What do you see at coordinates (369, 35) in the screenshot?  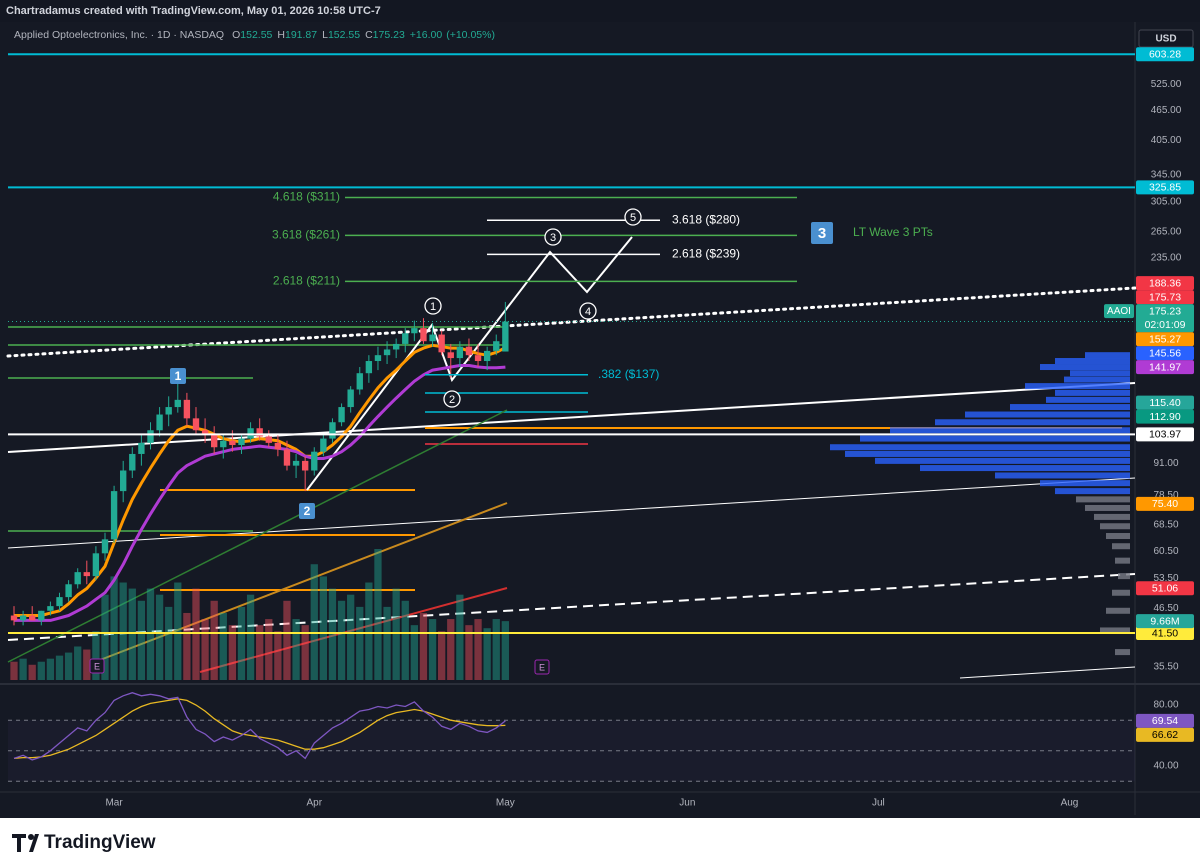 I see `ohlc-letter: C` at bounding box center [369, 35].